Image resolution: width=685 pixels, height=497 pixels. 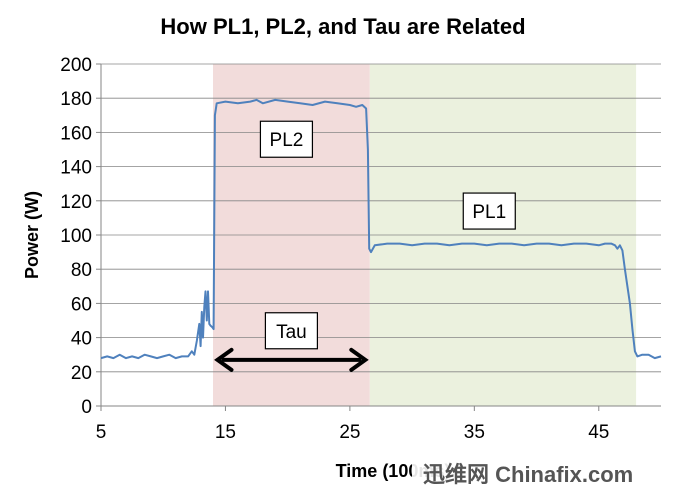 I want to click on y-tick-label: 180, so click(x=76, y=99).